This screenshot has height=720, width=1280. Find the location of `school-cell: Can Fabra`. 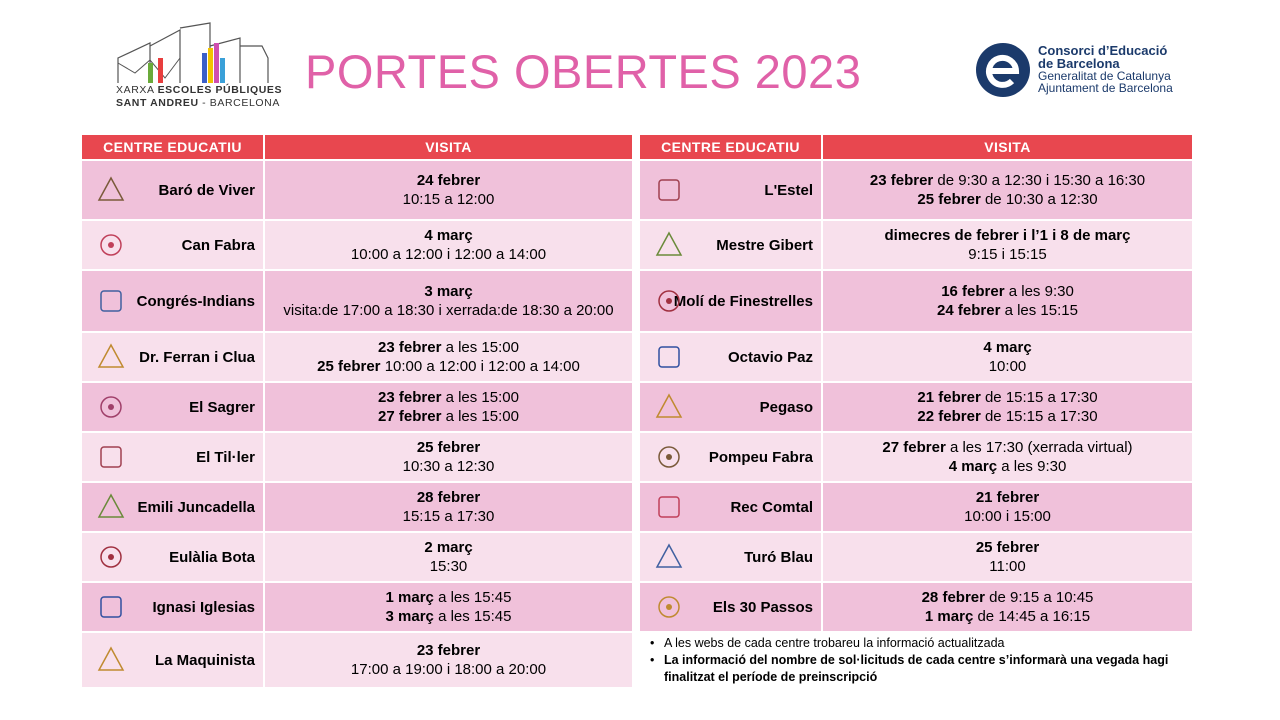

school-cell: Can Fabra is located at coordinates (172, 245).